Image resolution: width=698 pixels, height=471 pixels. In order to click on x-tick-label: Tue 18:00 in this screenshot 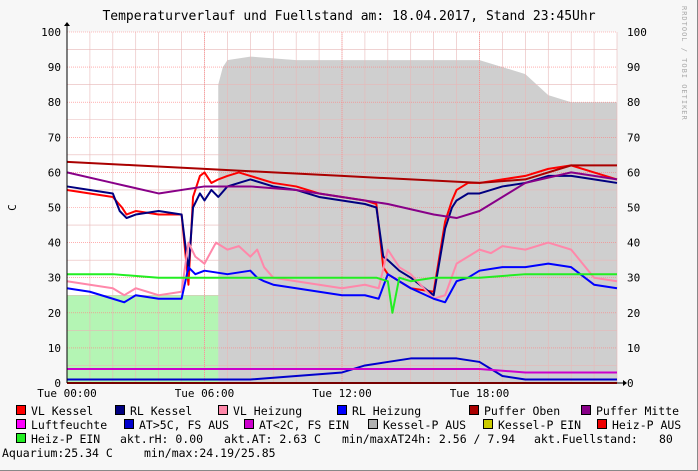, I will do `click(480, 393)`.